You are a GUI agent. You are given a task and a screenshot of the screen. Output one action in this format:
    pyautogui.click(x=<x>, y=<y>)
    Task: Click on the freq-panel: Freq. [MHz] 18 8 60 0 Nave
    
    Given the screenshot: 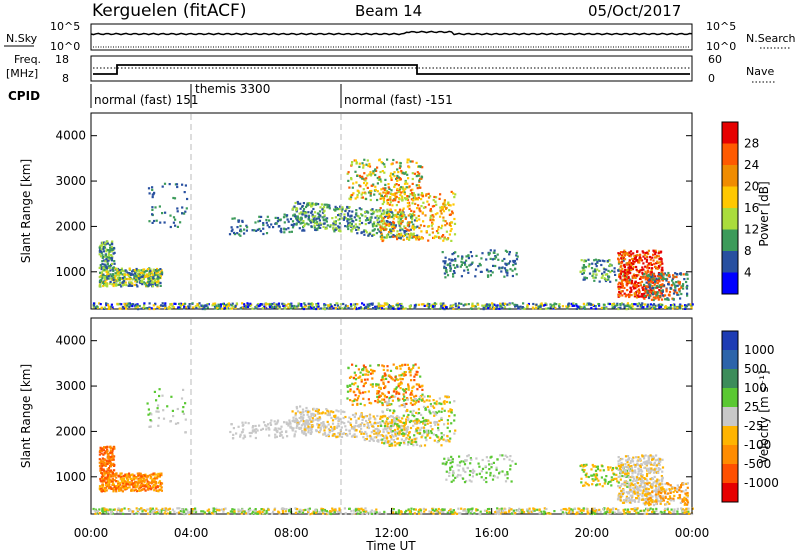 What is the action you would take?
    pyautogui.click(x=390, y=69)
    